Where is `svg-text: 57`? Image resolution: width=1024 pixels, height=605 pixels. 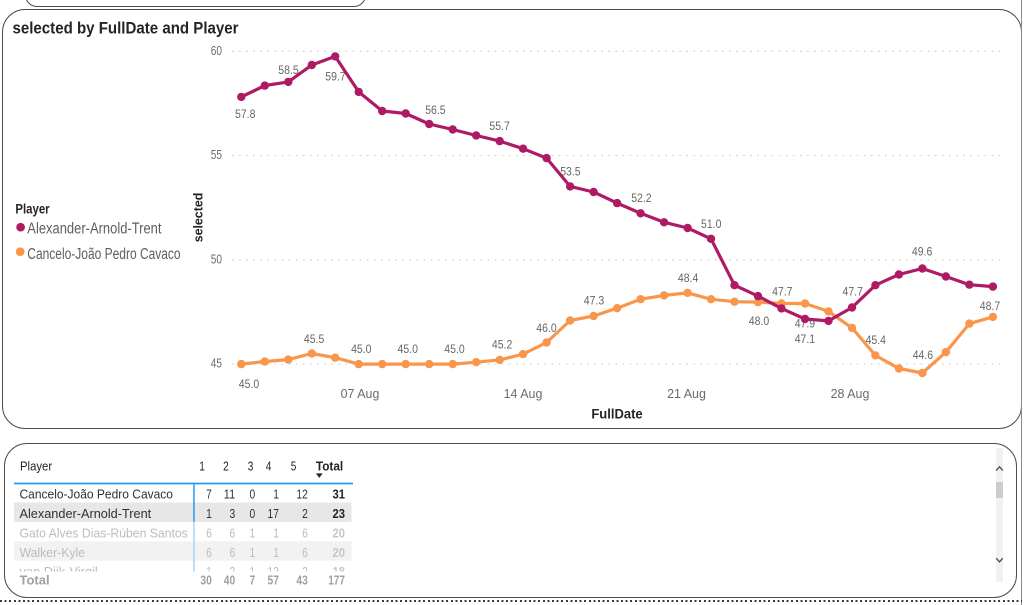
svg-text: 57 is located at coordinates (273, 580).